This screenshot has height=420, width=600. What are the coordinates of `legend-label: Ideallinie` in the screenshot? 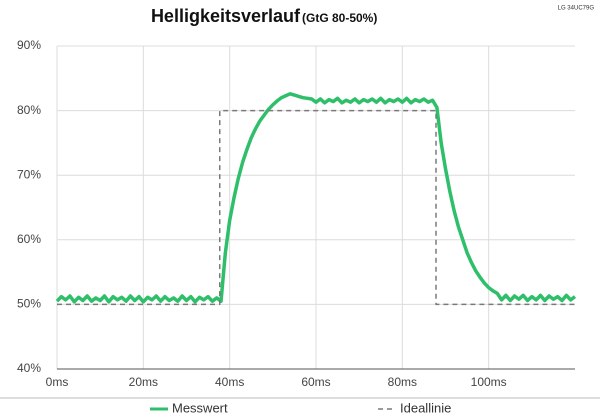 It's located at (425, 407).